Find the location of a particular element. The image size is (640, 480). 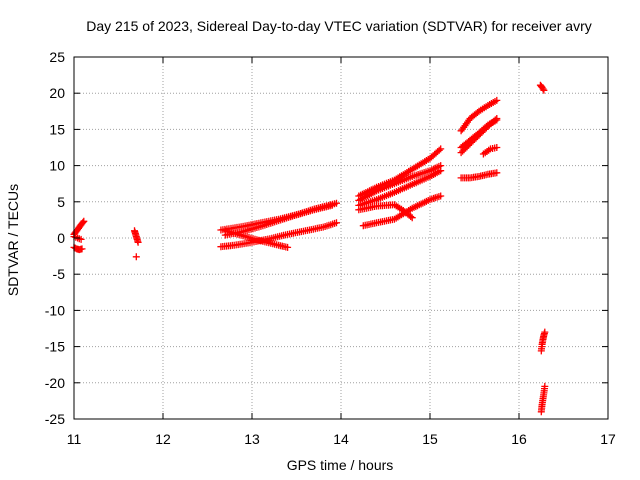

series-s14 is located at coordinates (385, 211).